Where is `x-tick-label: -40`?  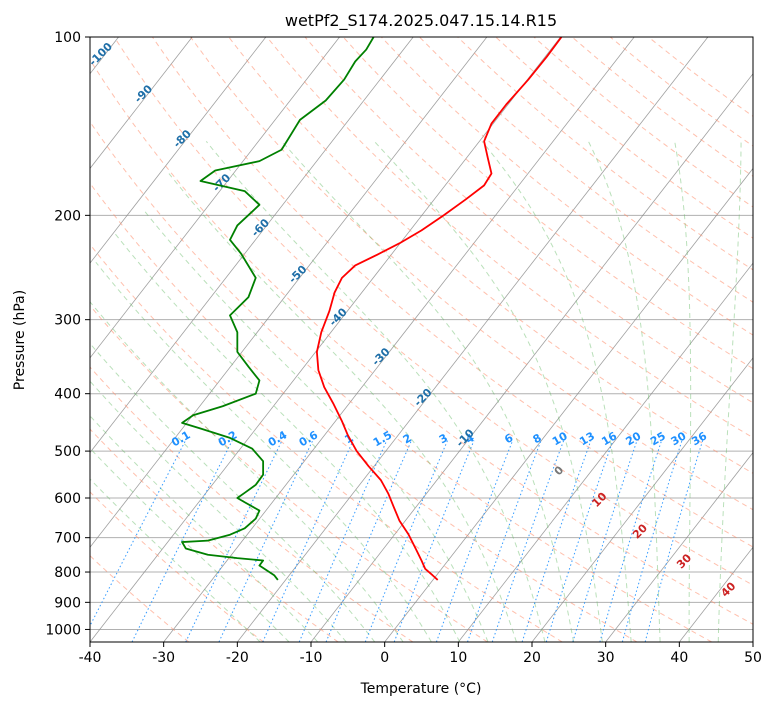
x-tick-label: -40 is located at coordinates (90, 658).